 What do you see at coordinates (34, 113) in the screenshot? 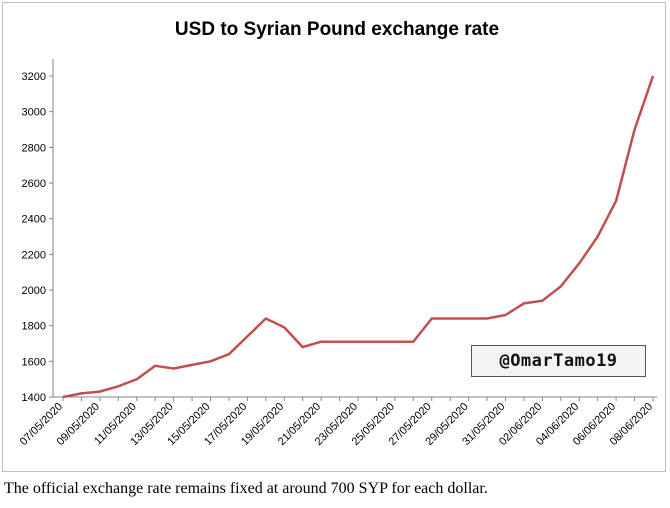
I see `y-tick-label: 3000` at bounding box center [34, 113].